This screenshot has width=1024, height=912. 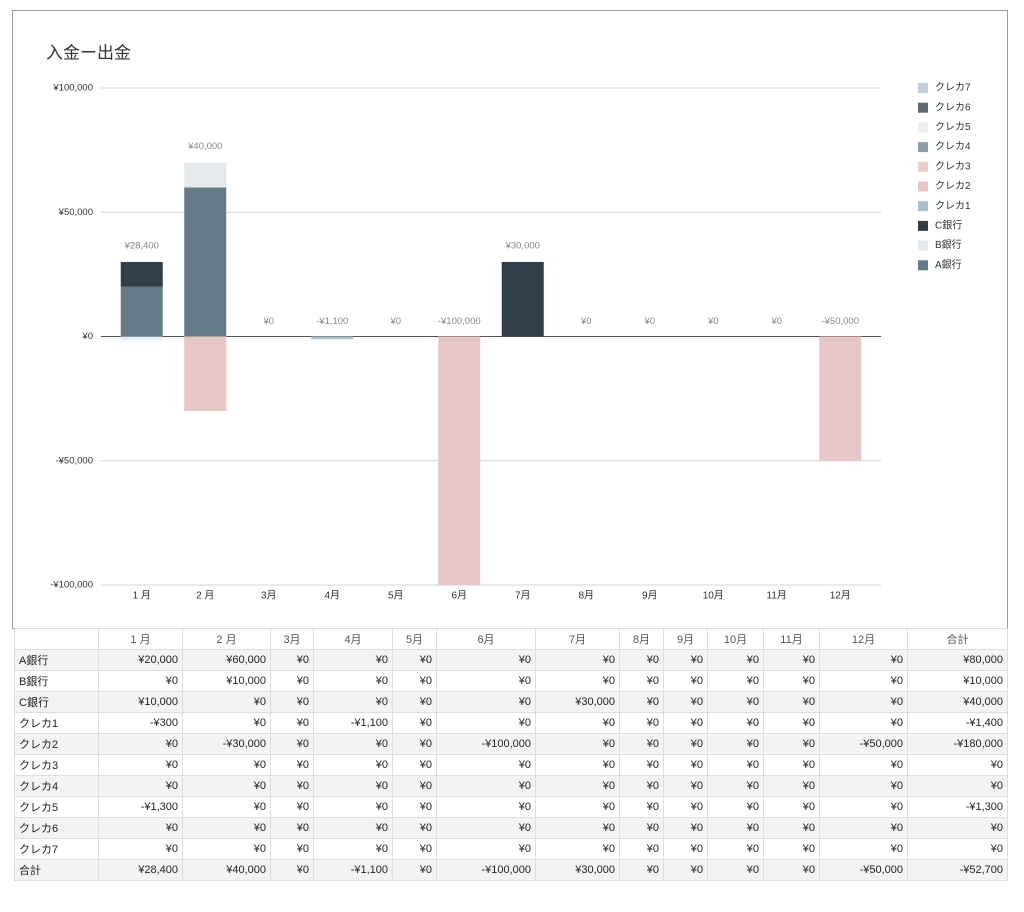 What do you see at coordinates (56, 765) in the screenshot?
I see `row-label: クレカ3` at bounding box center [56, 765].